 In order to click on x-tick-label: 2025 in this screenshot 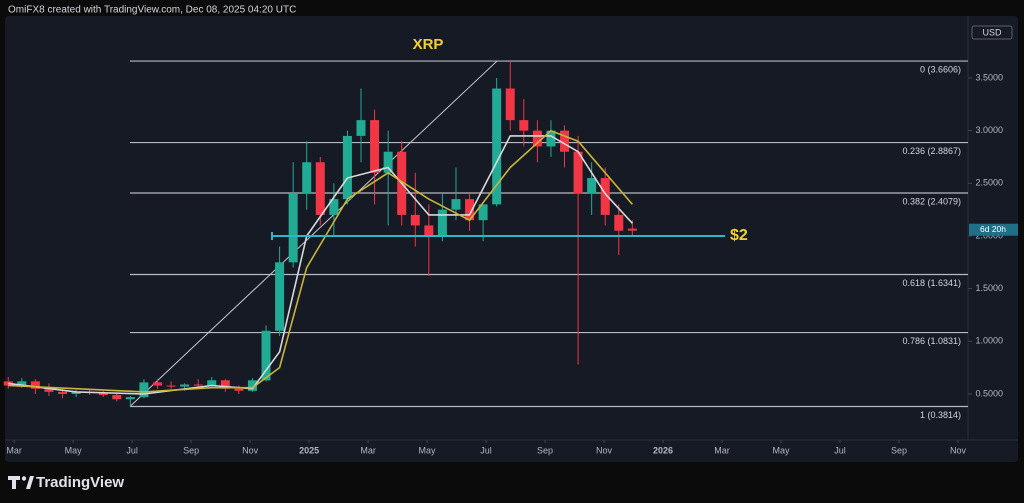, I will do `click(309, 450)`.